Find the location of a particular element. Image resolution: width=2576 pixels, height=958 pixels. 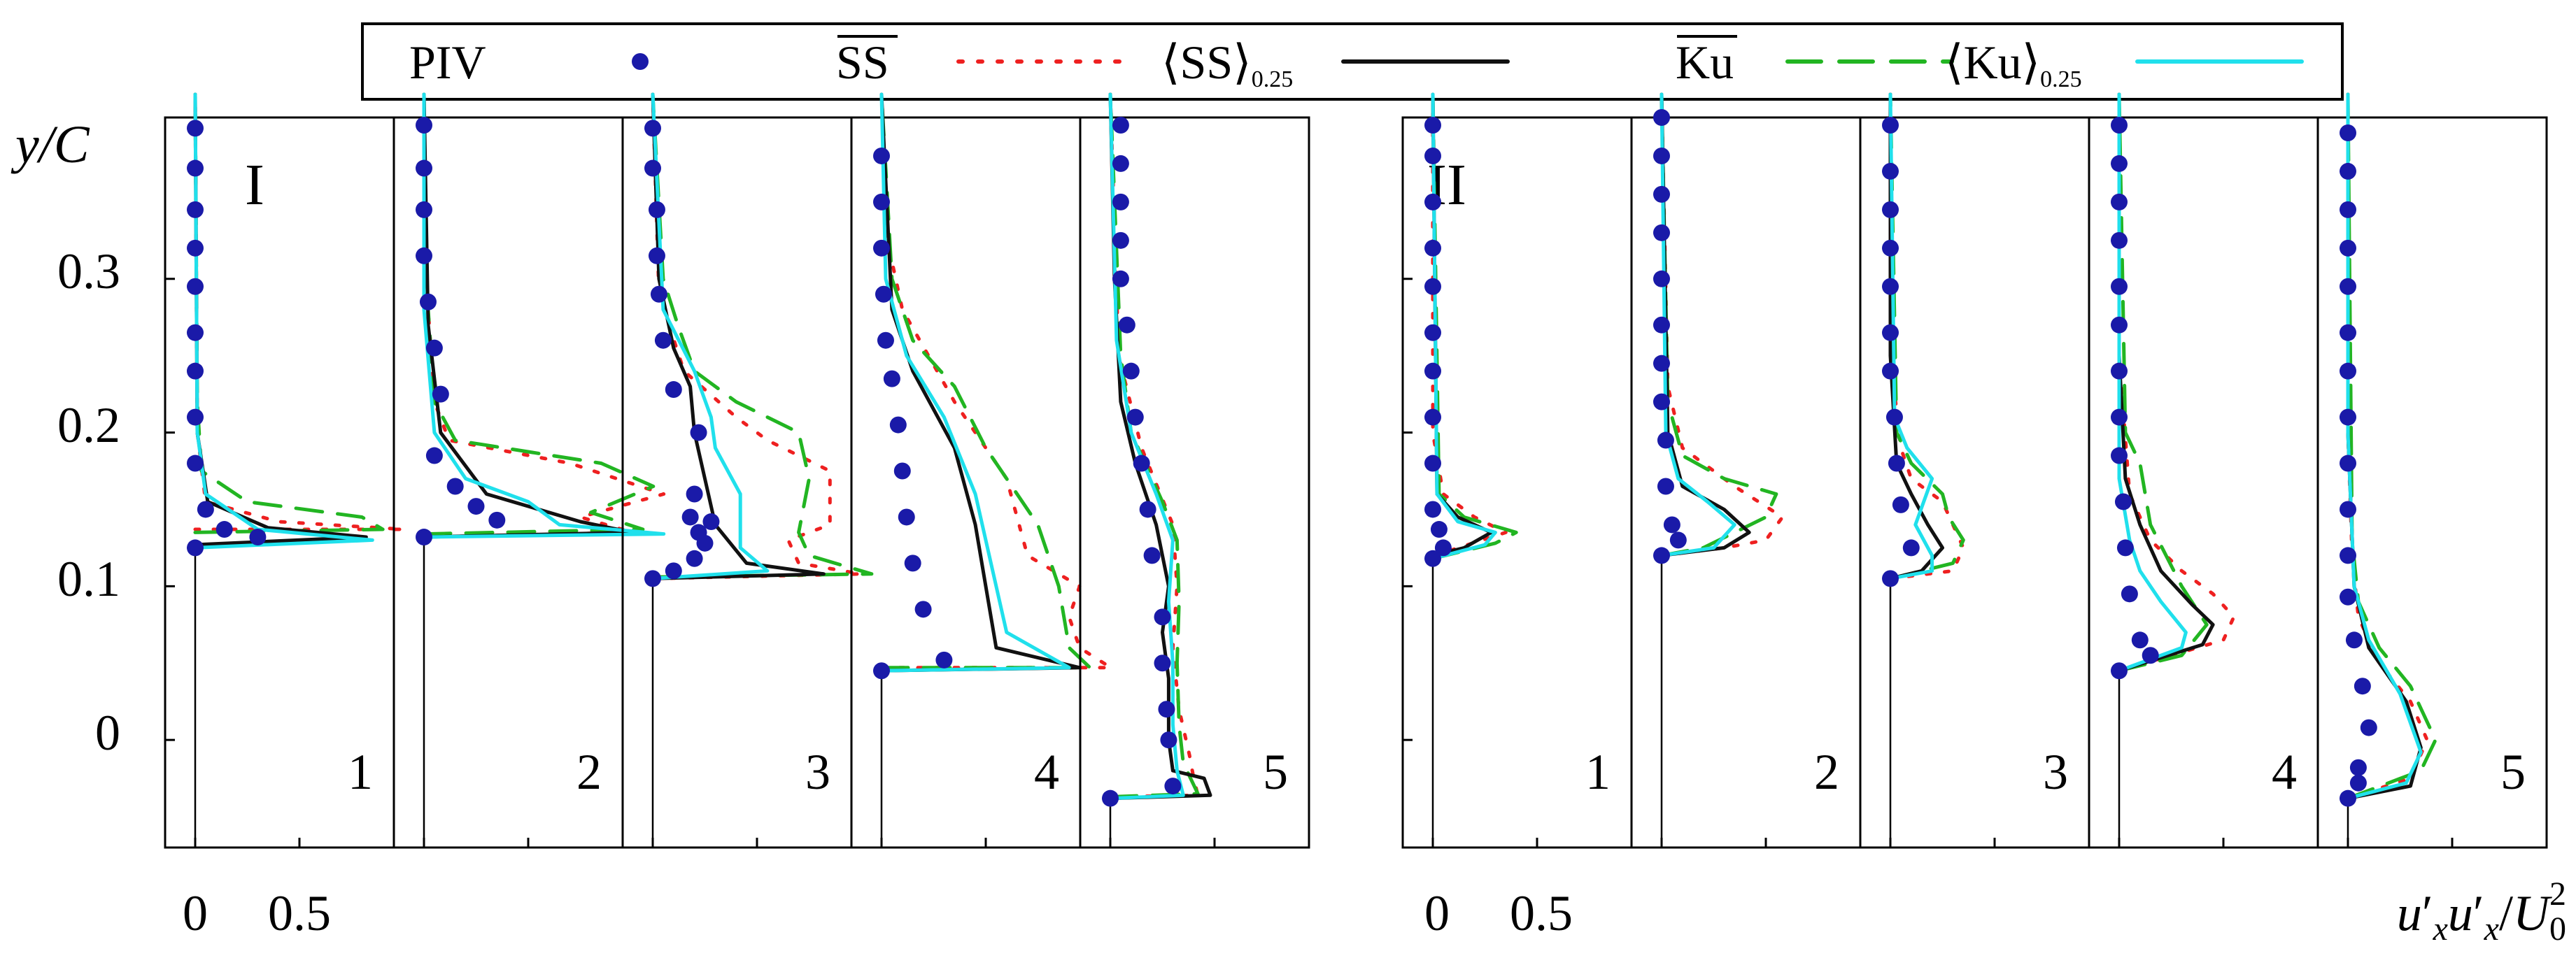

legend-marker is located at coordinates (640, 61).